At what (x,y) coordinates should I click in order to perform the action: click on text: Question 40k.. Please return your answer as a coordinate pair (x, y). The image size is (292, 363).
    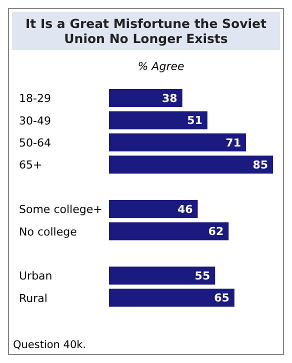
    Looking at the image, I should click on (49, 345).